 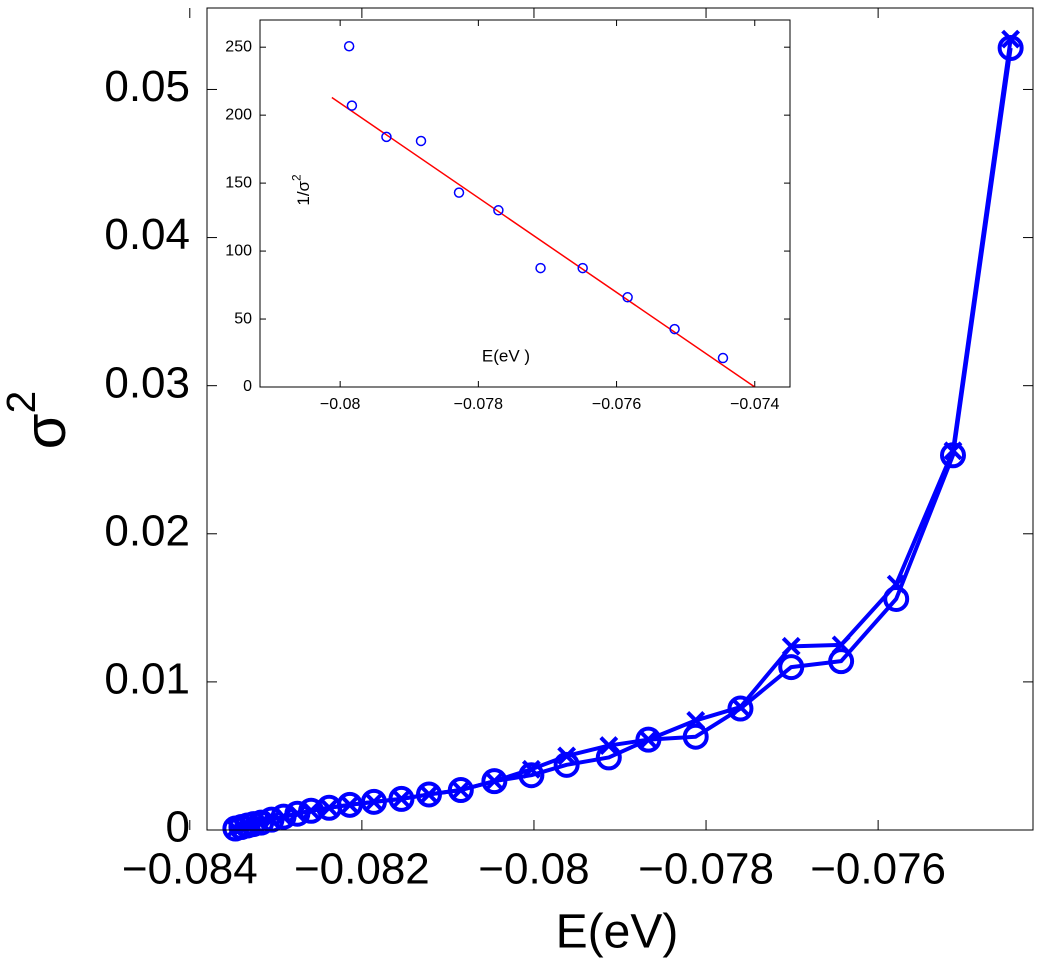 I want to click on y-tick-label: 100, so click(x=238, y=250).